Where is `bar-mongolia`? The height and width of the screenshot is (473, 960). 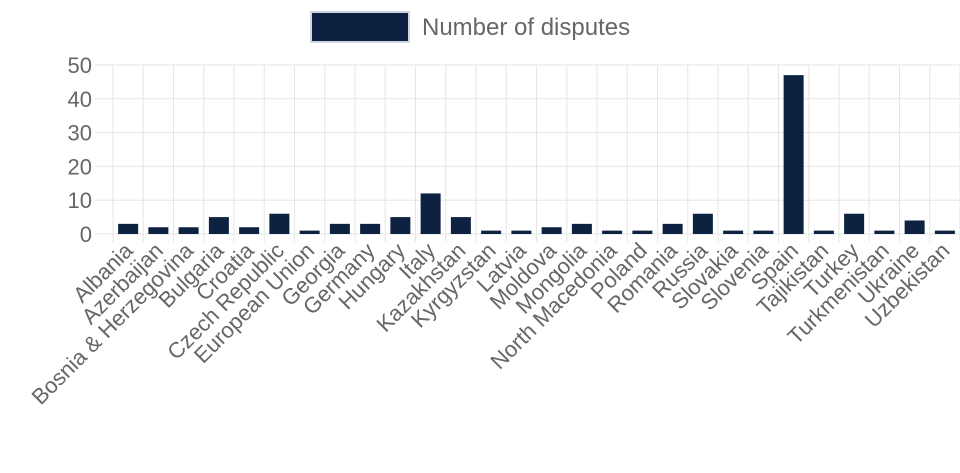
bar-mongolia is located at coordinates (581, 228).